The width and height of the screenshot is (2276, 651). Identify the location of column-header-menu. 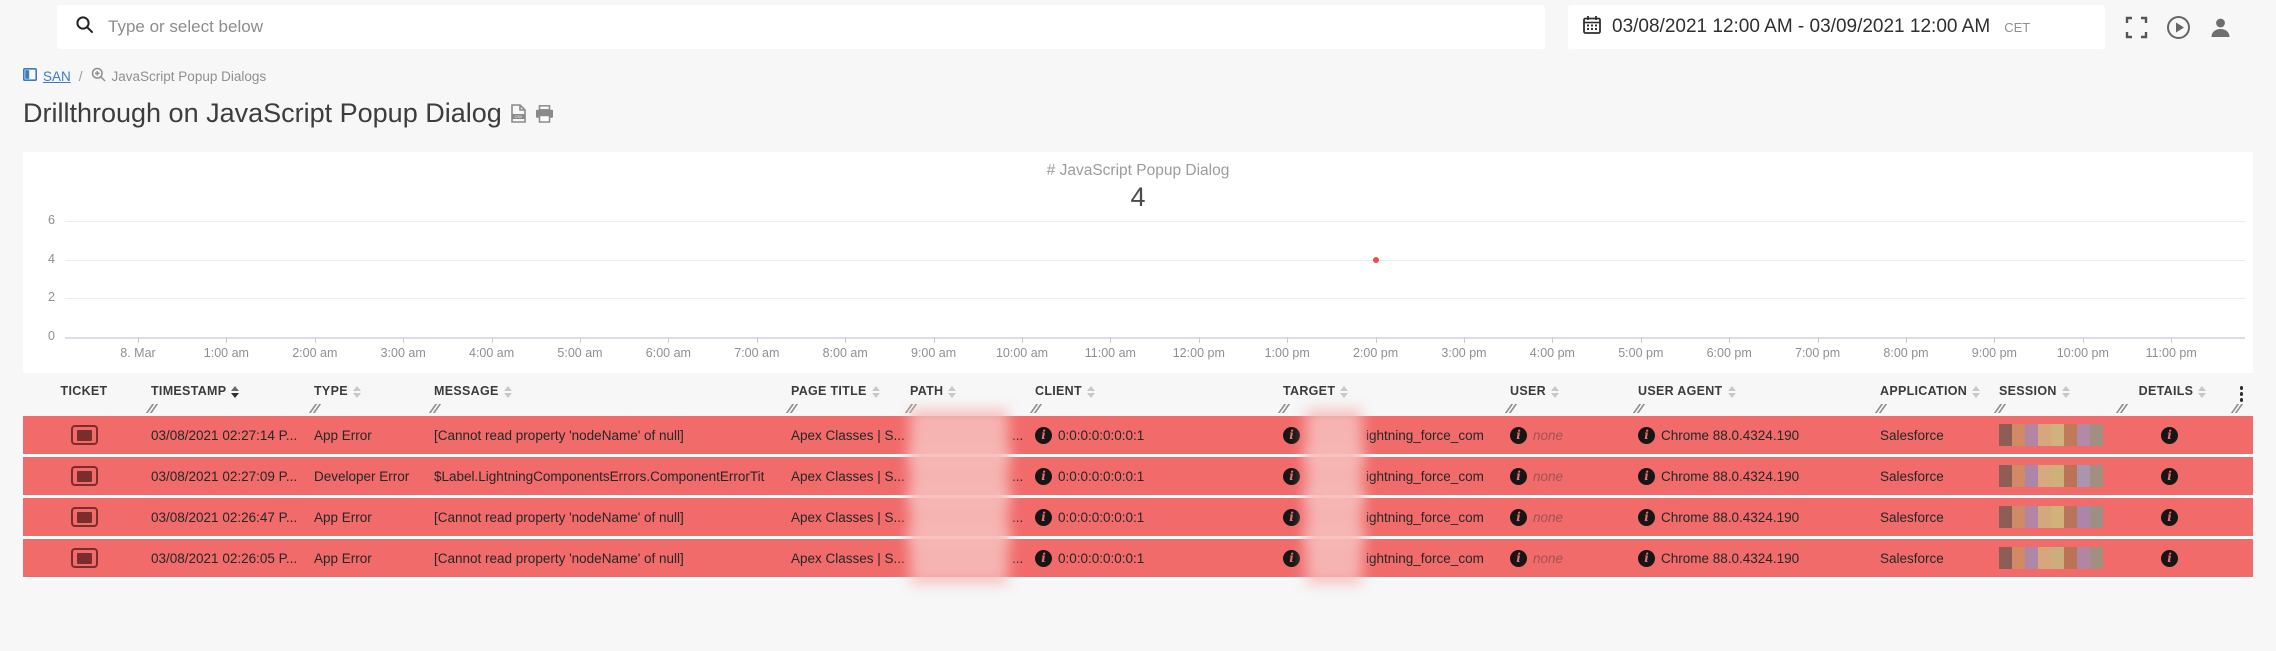
(2241, 398).